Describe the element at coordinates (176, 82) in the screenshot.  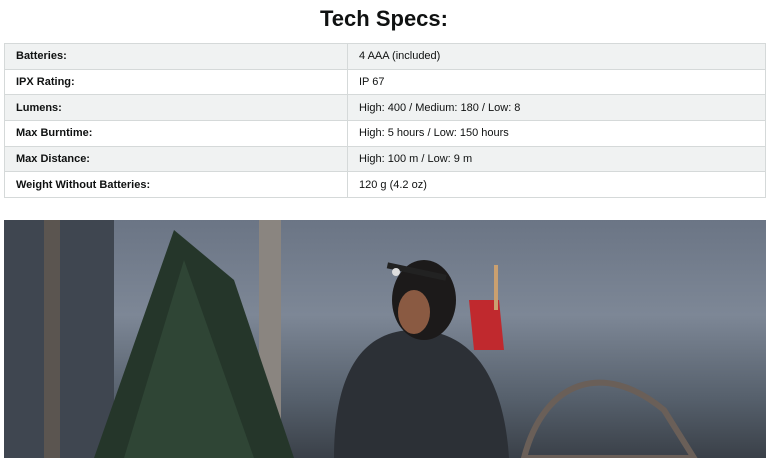
I see `spec-label: IPX Rating:` at that location.